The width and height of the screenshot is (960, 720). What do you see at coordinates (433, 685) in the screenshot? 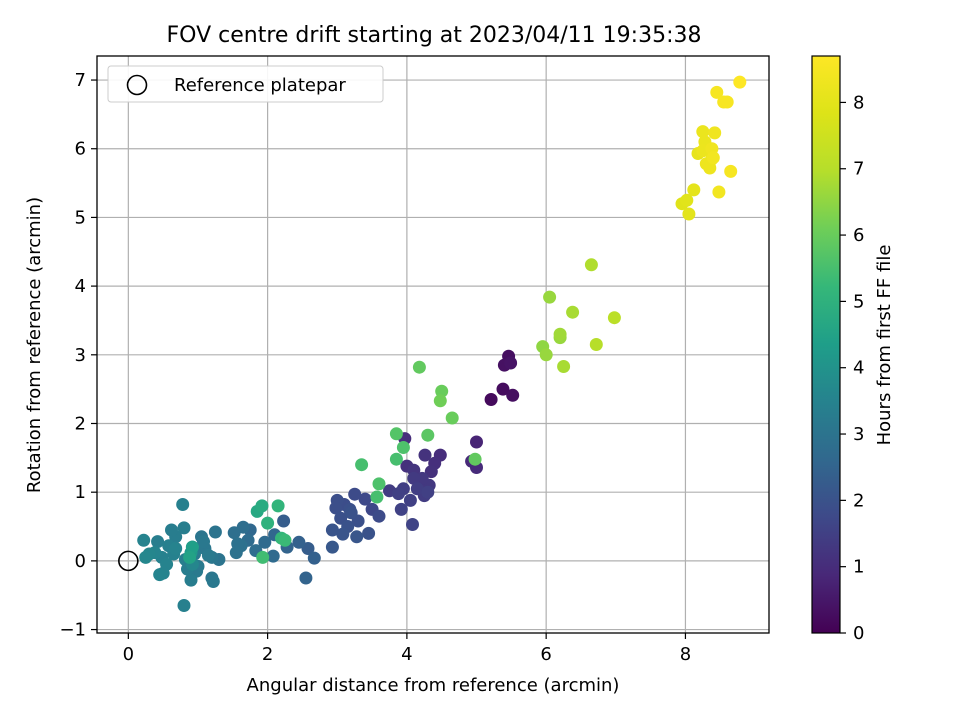
I see `x-axis-label: Angular distance from reference (arcmin)` at bounding box center [433, 685].